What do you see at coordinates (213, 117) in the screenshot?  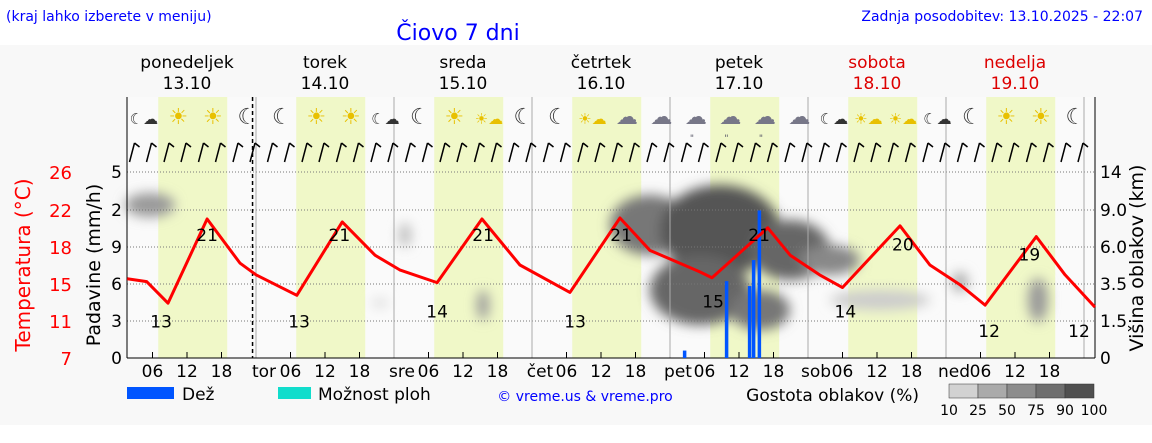 I see `sun-icon: ☀` at bounding box center [213, 117].